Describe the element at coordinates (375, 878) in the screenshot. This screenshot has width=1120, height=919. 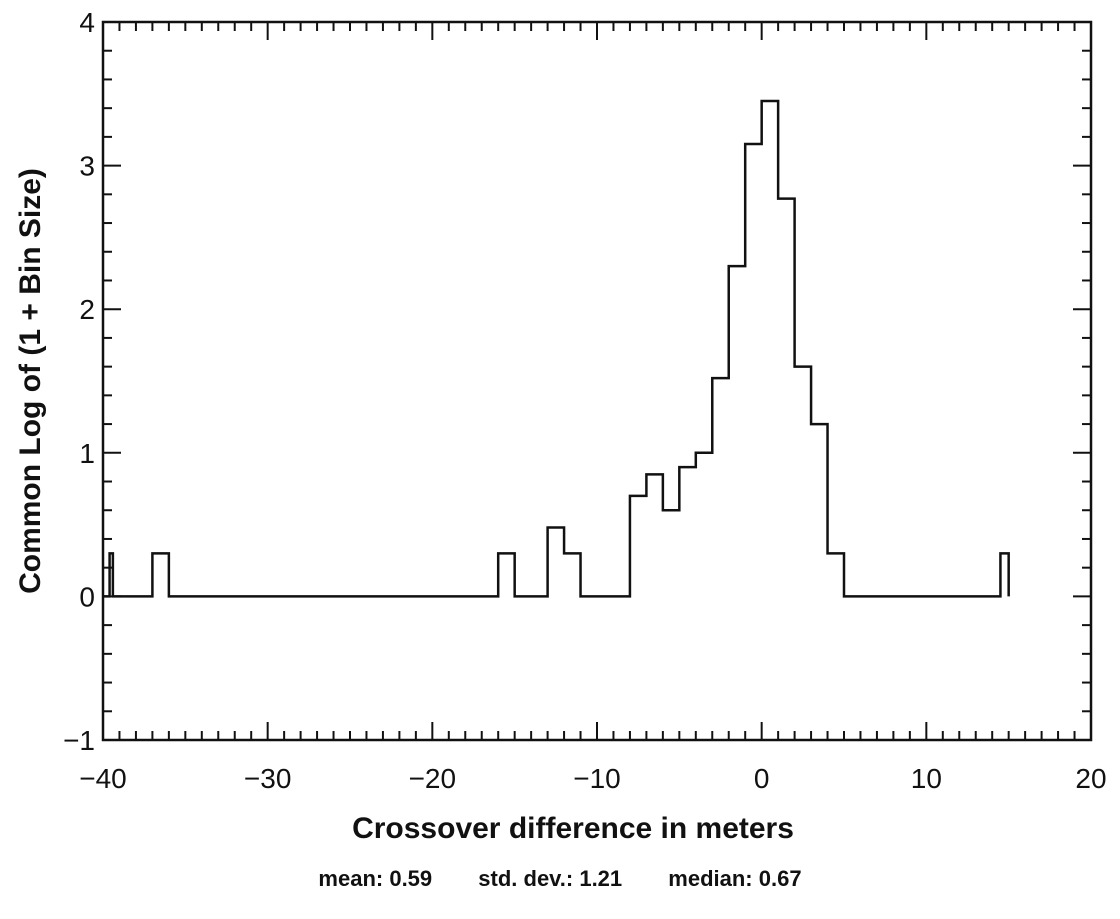
I see `mean-stat: mean: 0.59` at that location.